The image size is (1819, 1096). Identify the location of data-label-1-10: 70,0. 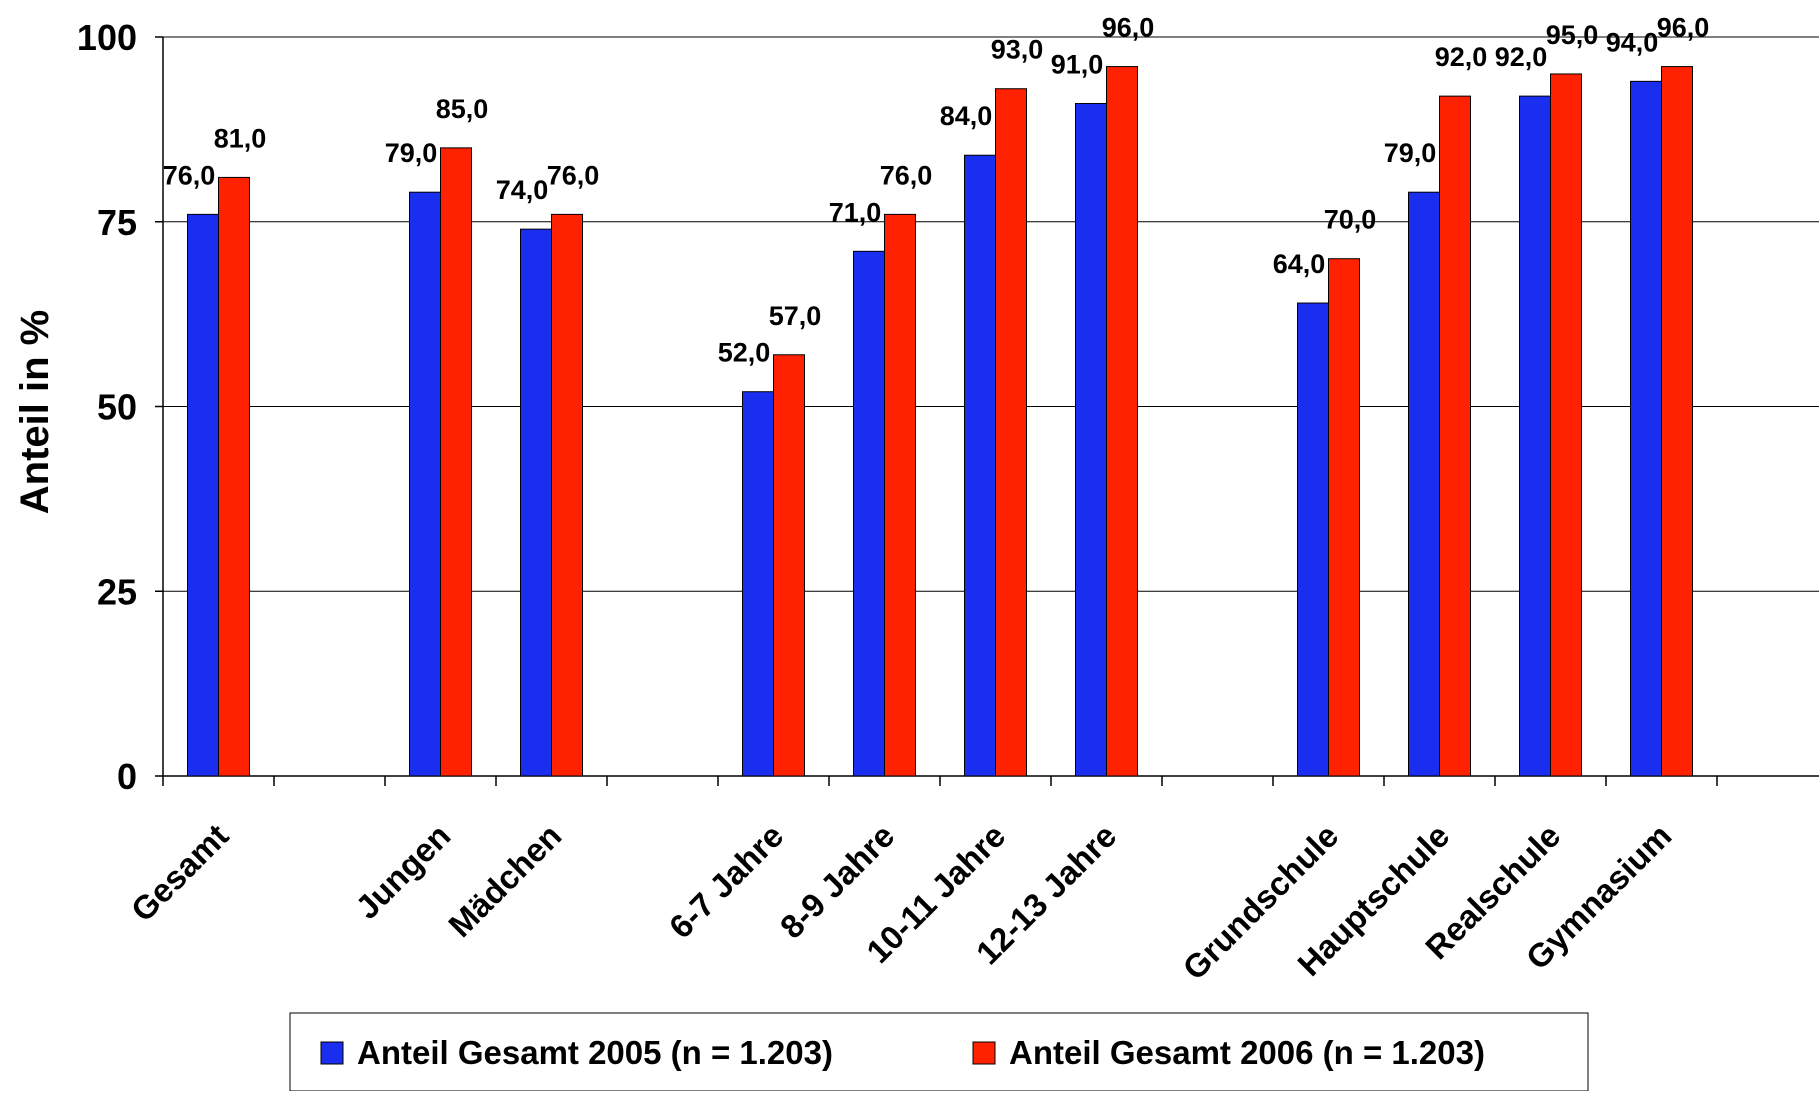
(1350, 220).